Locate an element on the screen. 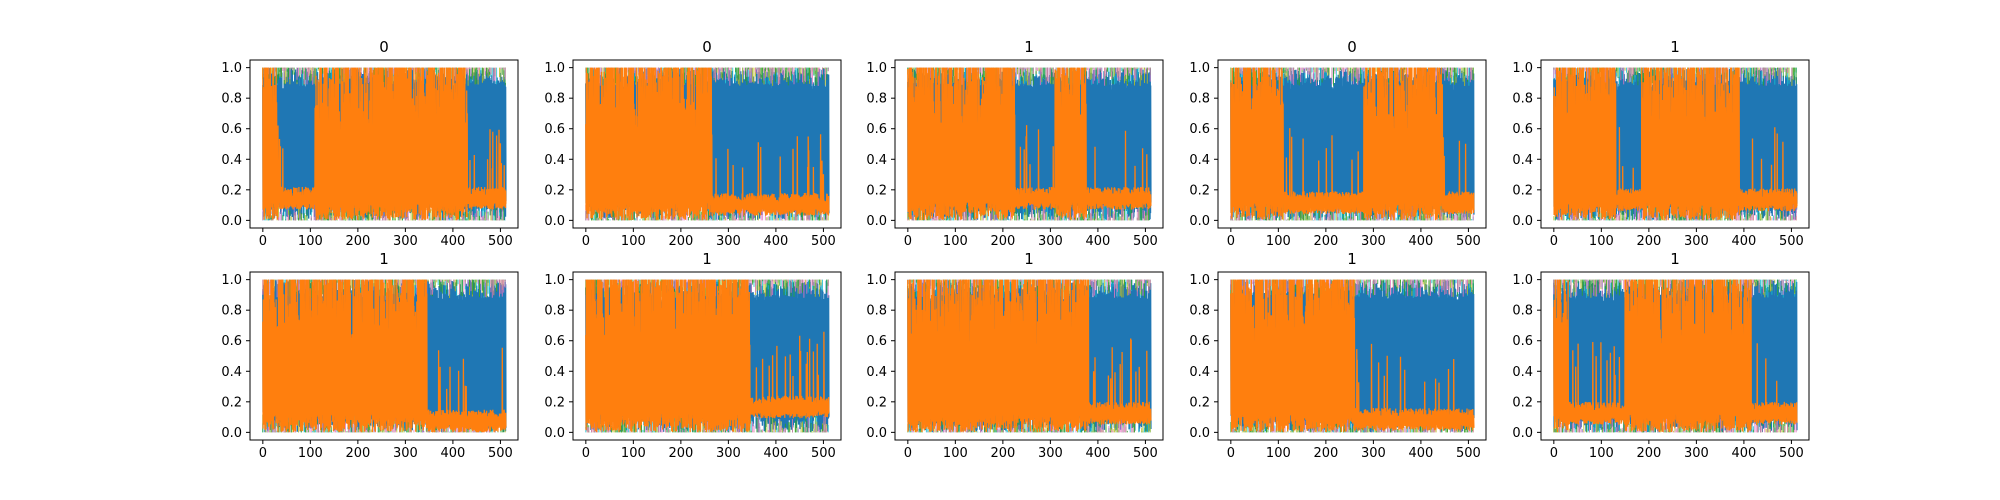 The image size is (2000, 500). subplot-4: 0 100 200 300 400 500 0.0 0.2 0.4 0.6 0.8 1.0 0 is located at coordinates (1338, 143).